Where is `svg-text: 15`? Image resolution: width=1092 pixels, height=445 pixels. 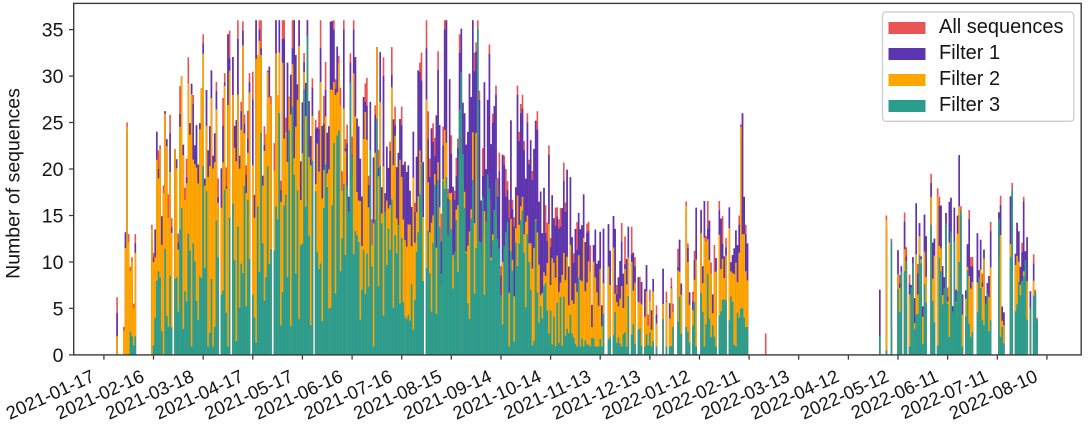
svg-text: 15 is located at coordinates (53, 217).